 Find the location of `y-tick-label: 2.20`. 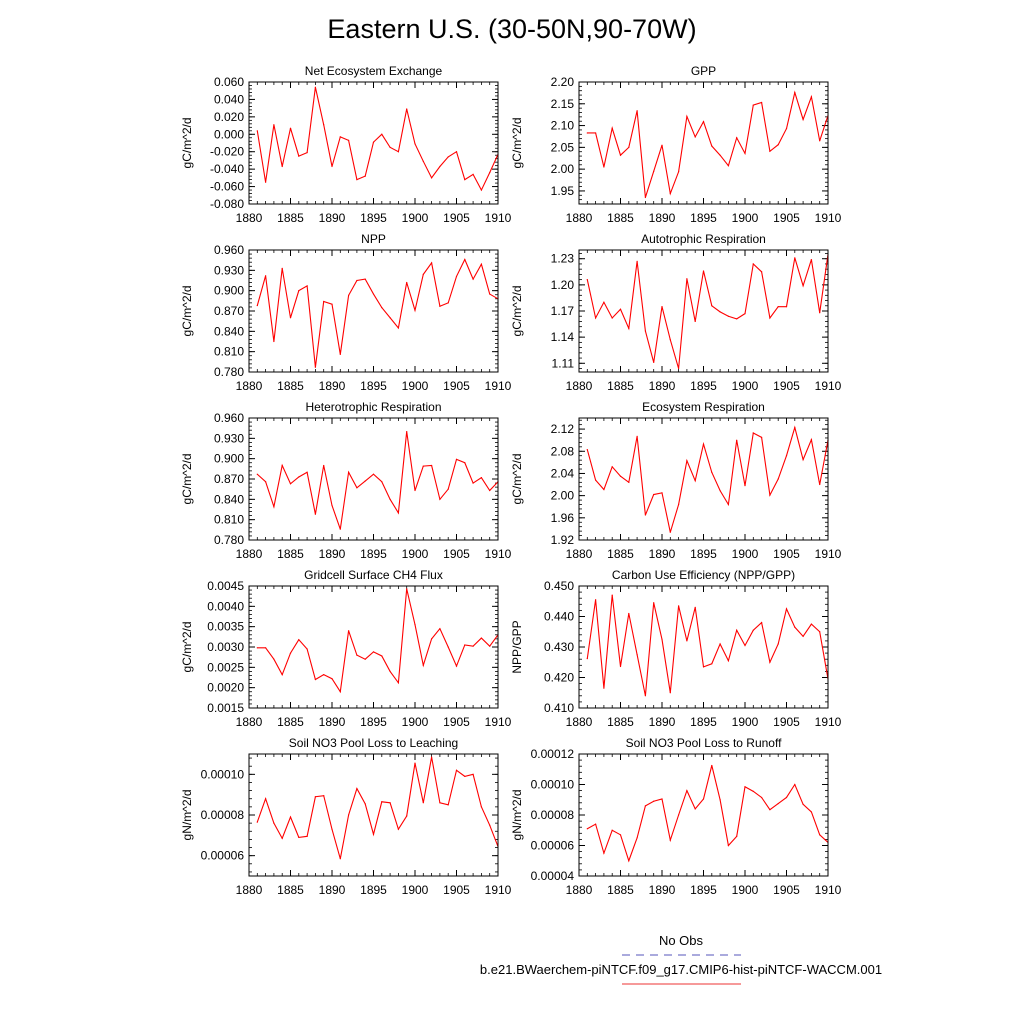

y-tick-label: 2.20 is located at coordinates (563, 82).